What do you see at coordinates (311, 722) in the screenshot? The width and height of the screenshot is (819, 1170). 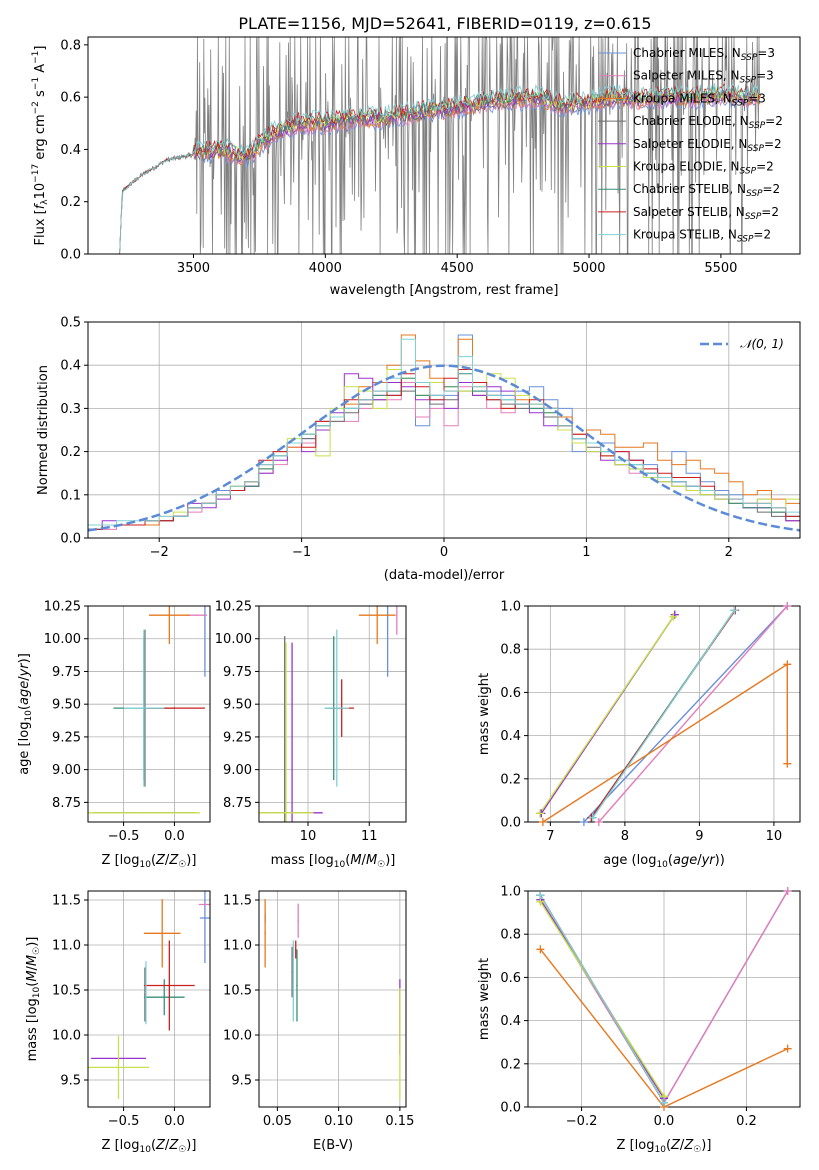 I see `age-vs-mass-panel: 10 11 8.75 9.00 9.25 9.50 9.75 10.00 10.25` at bounding box center [311, 722].